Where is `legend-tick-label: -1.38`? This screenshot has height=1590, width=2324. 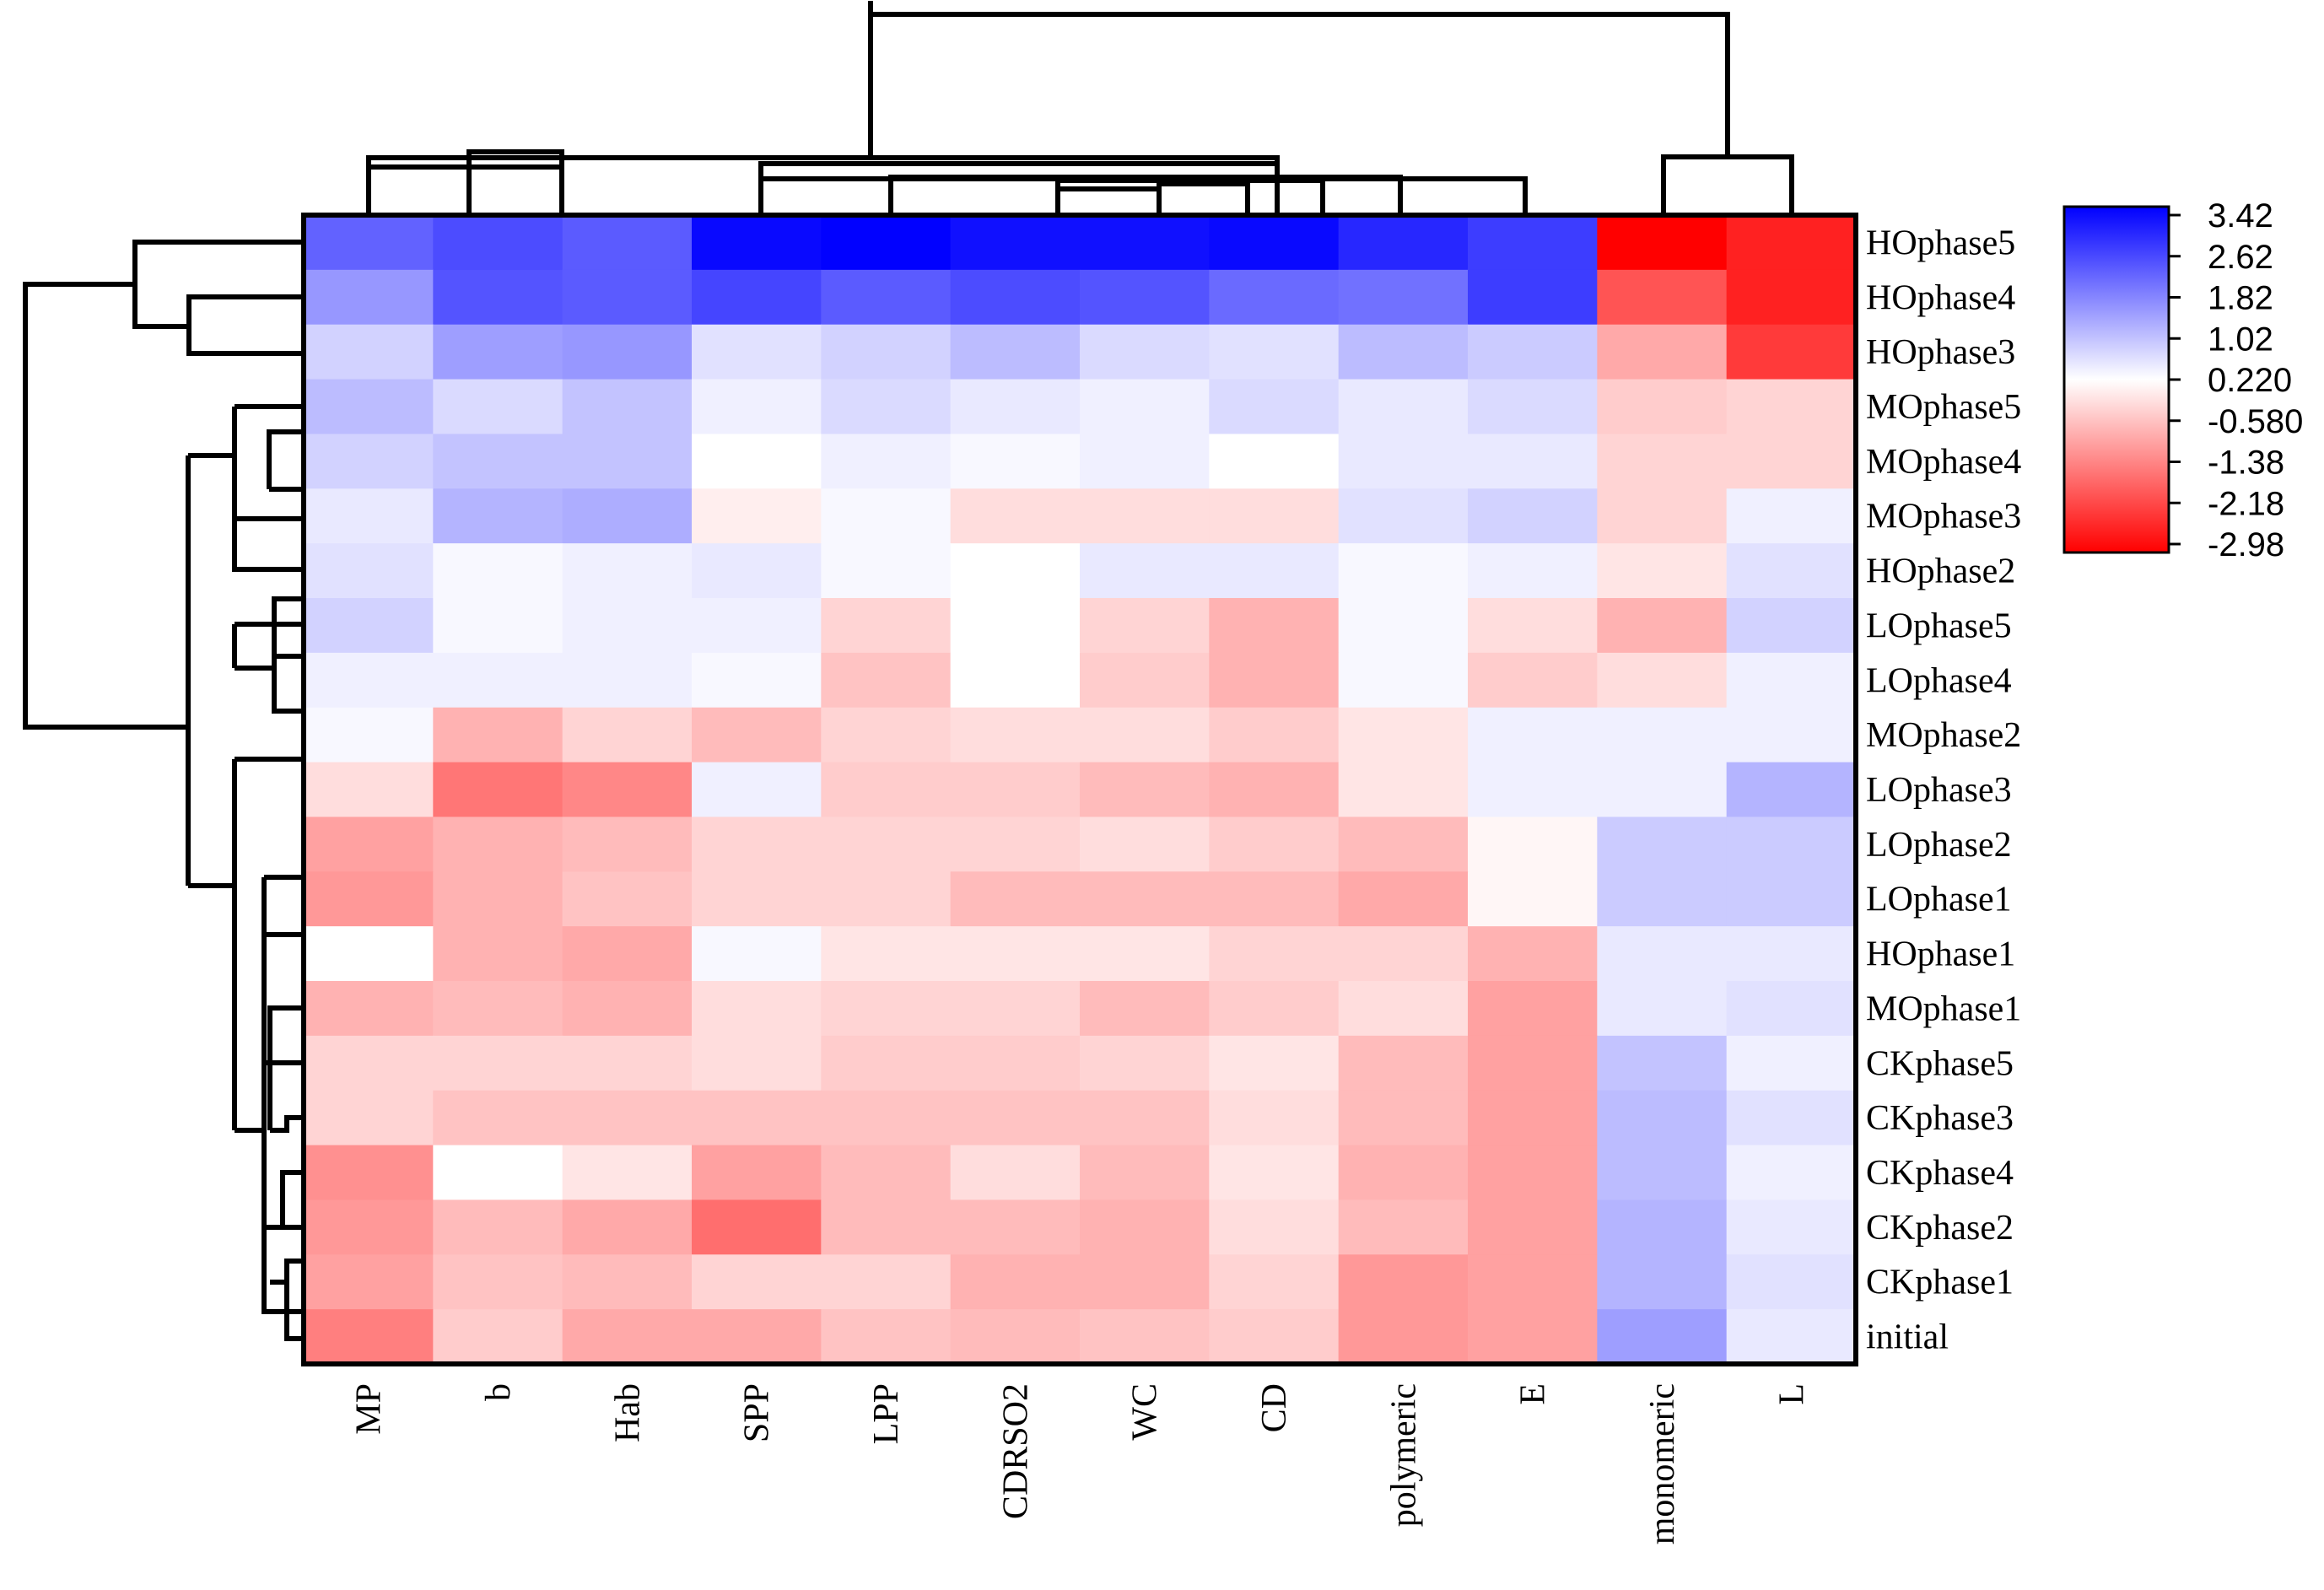 legend-tick-label: -1.38 is located at coordinates (2246, 464).